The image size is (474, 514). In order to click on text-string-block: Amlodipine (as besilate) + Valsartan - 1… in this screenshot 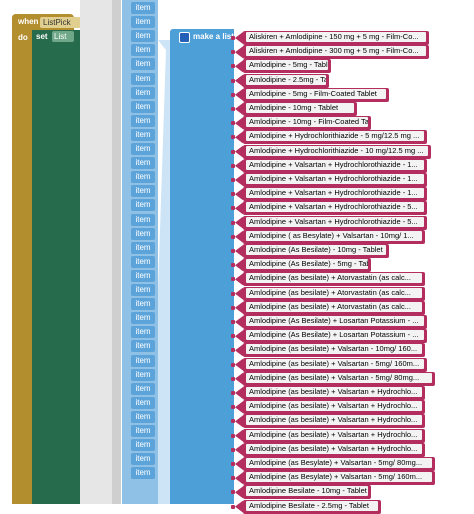, I will do `click(334, 350)`.